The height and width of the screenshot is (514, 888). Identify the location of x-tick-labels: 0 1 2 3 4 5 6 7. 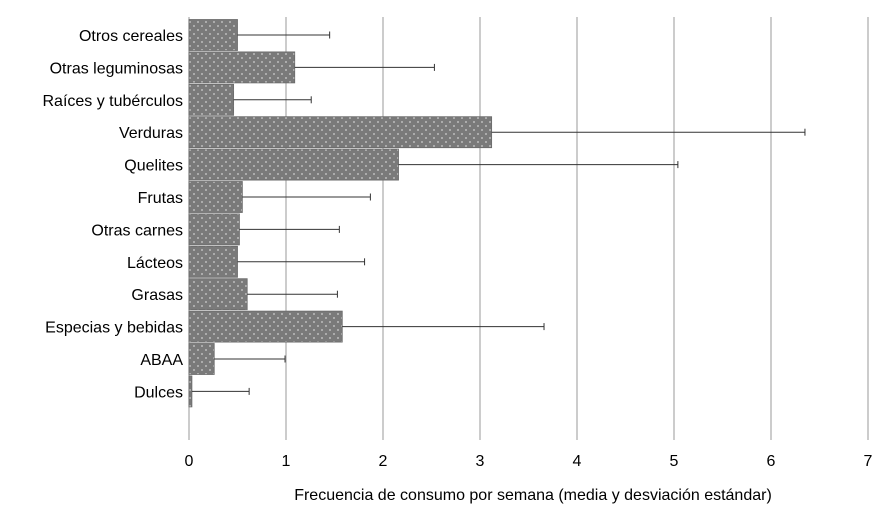
(529, 461).